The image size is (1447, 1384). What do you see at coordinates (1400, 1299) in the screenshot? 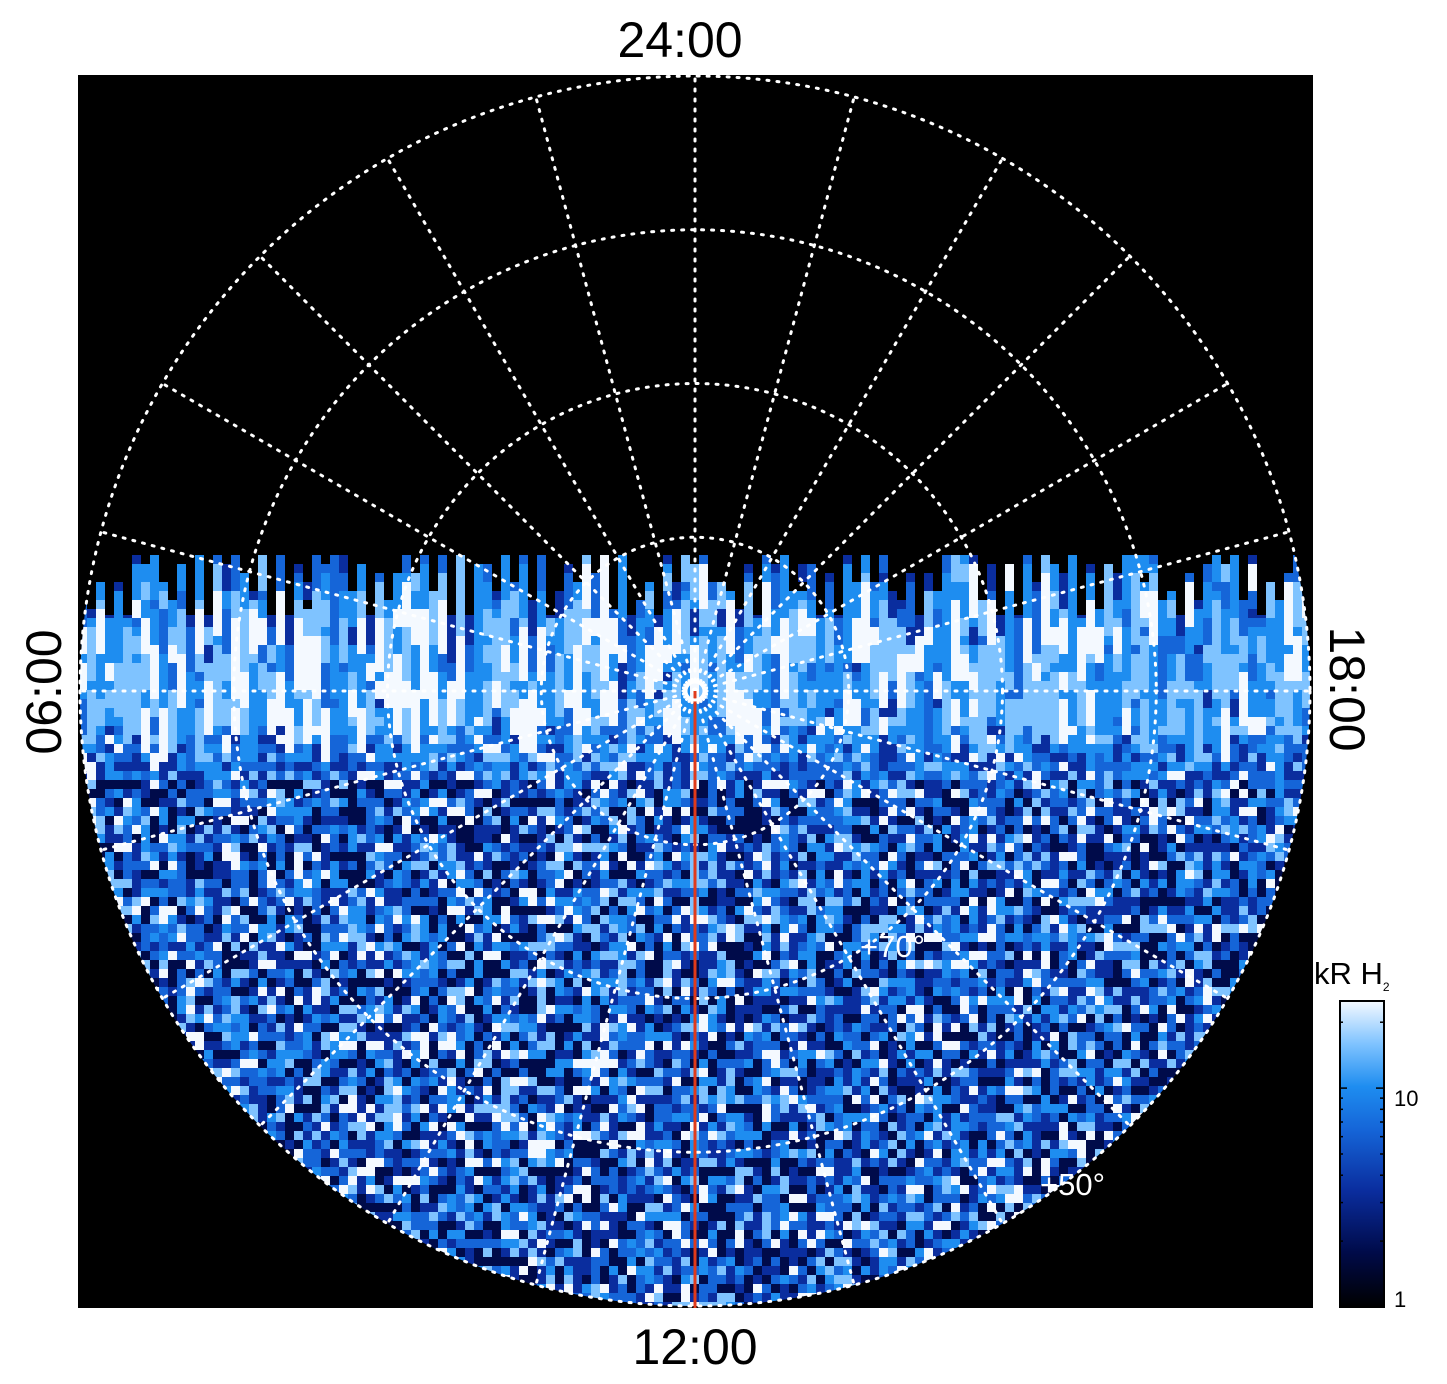
I see `colorbar-tick-label: 1` at bounding box center [1400, 1299].